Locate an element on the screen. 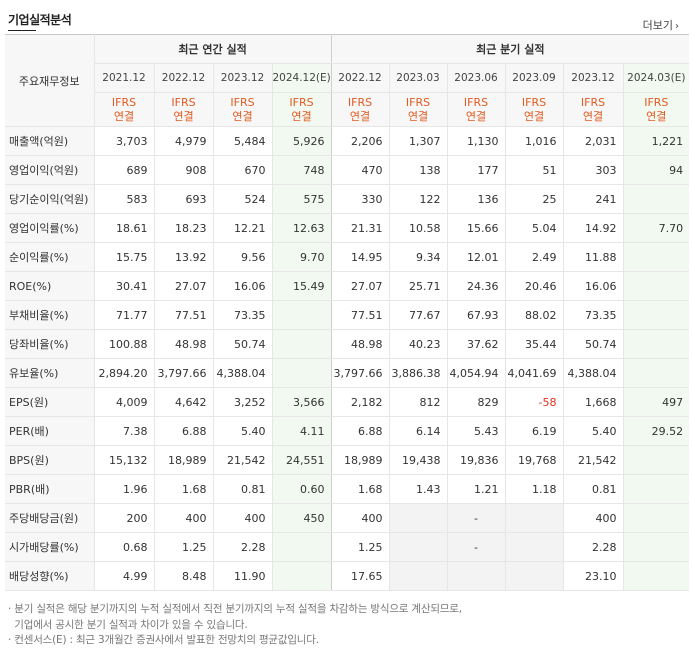 This screenshot has width=694, height=649. table-cell: 27.07 is located at coordinates (360, 286).